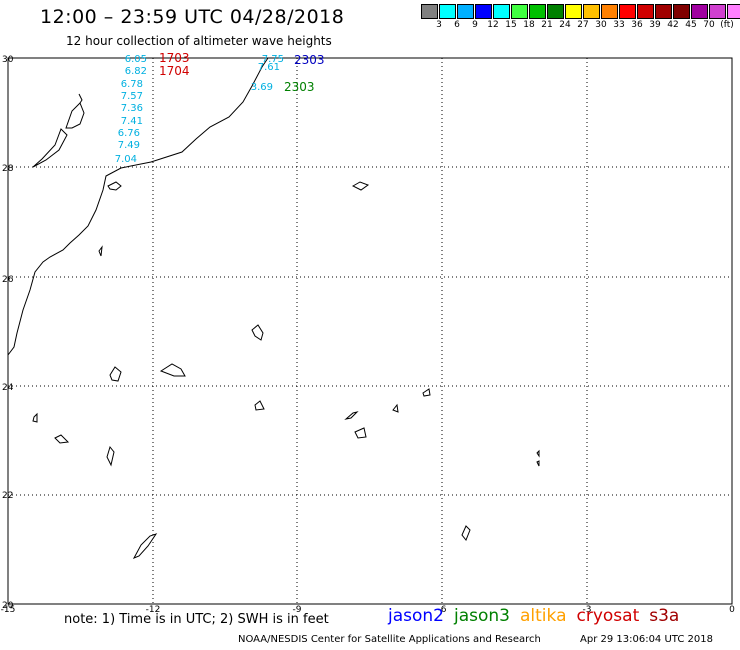 The width and height of the screenshot is (740, 650). I want to click on lat-label: 26, so click(8, 280).